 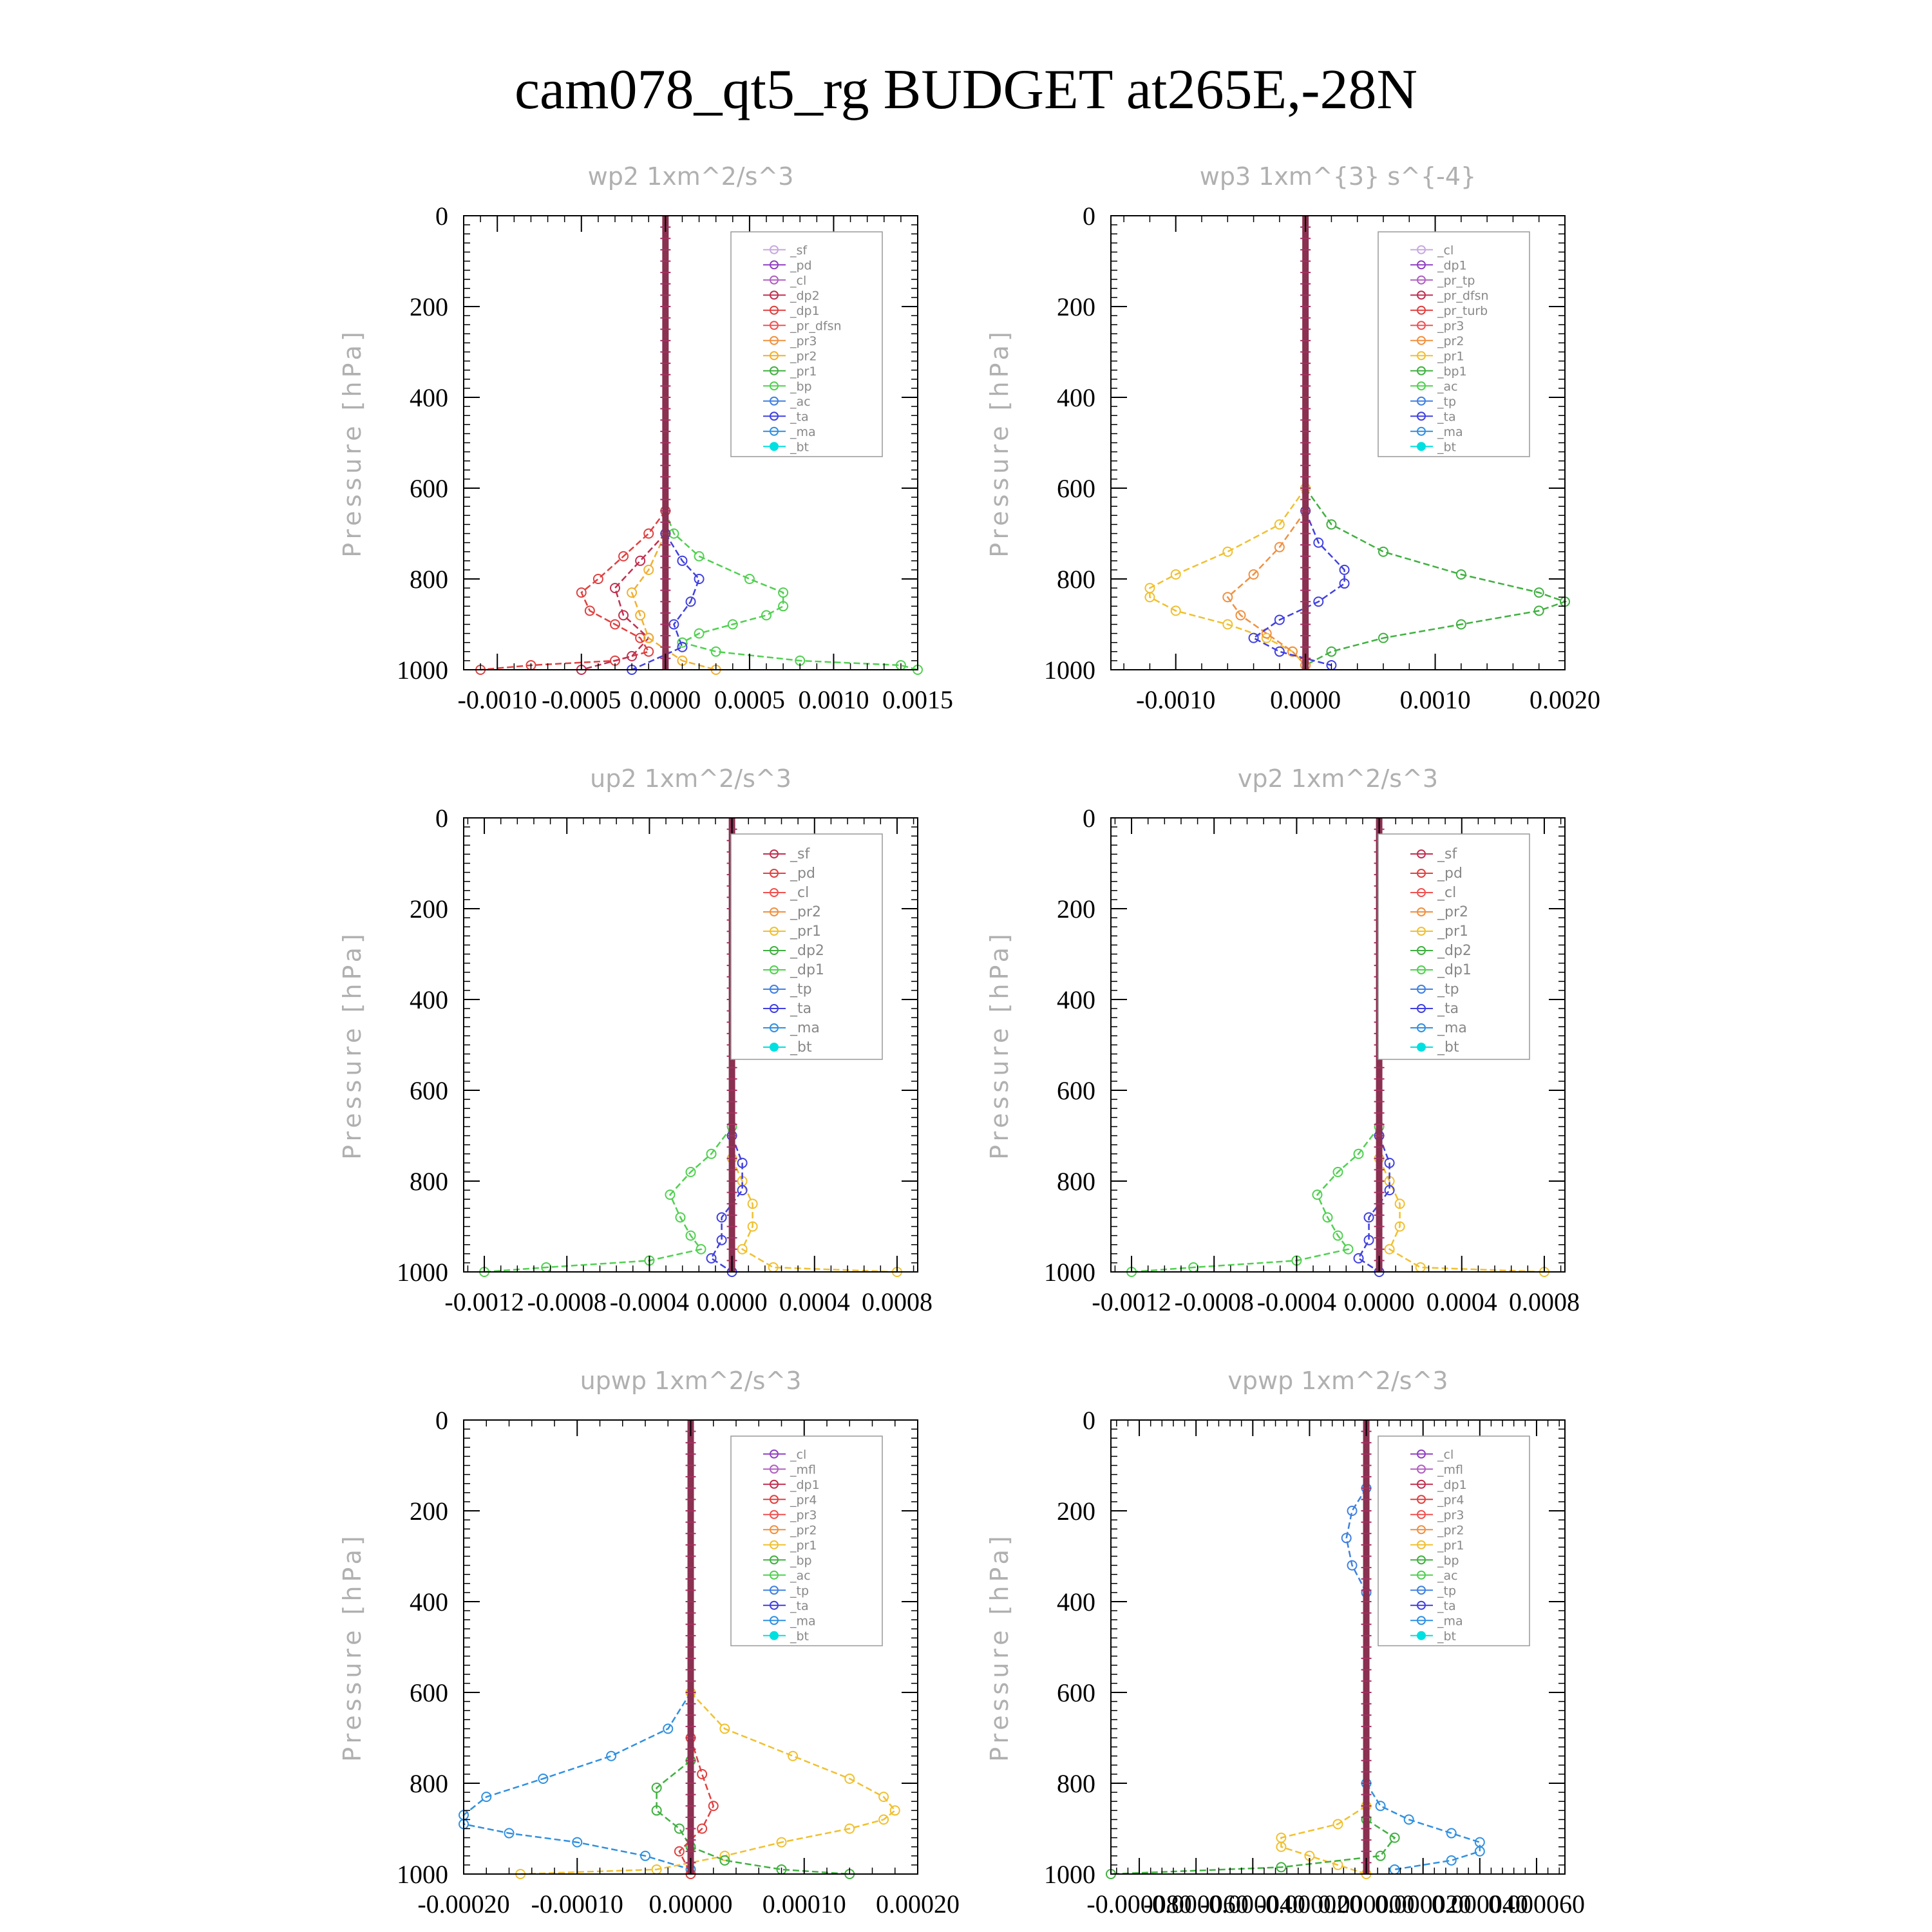 I want to click on y-tick-label: 400, so click(x=429, y=1000).